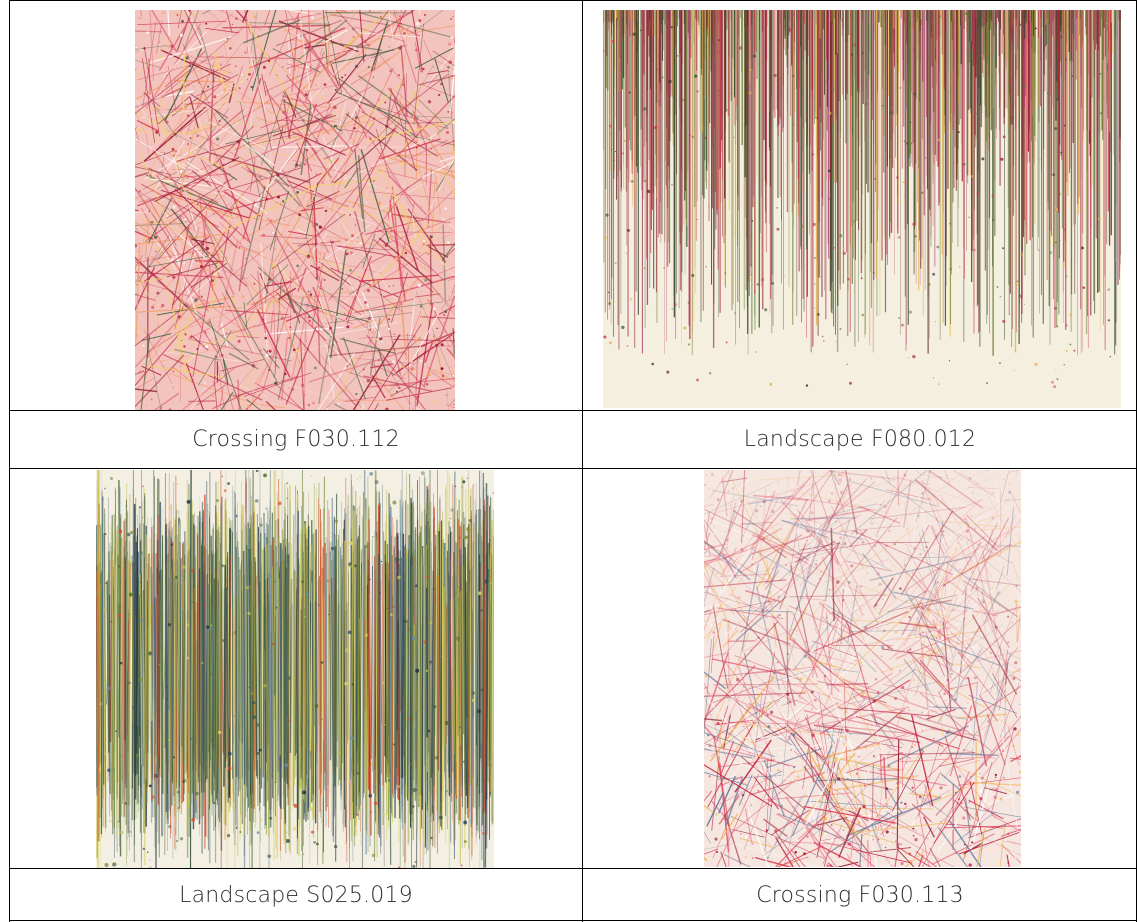  I want to click on table-border-middle, so click(582, 461).